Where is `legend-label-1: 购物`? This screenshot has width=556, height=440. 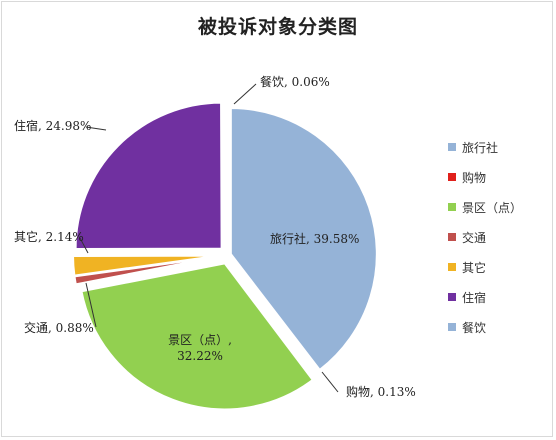 legend-label-1: 购物 is located at coordinates (474, 177).